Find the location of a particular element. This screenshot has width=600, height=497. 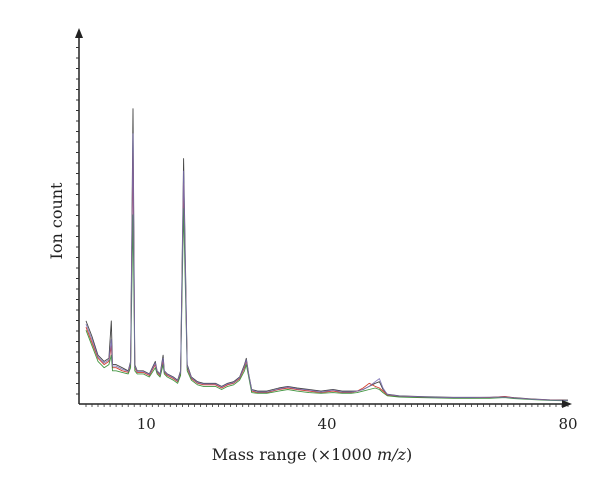

y-axis-label: Ion count is located at coordinates (56, 221).